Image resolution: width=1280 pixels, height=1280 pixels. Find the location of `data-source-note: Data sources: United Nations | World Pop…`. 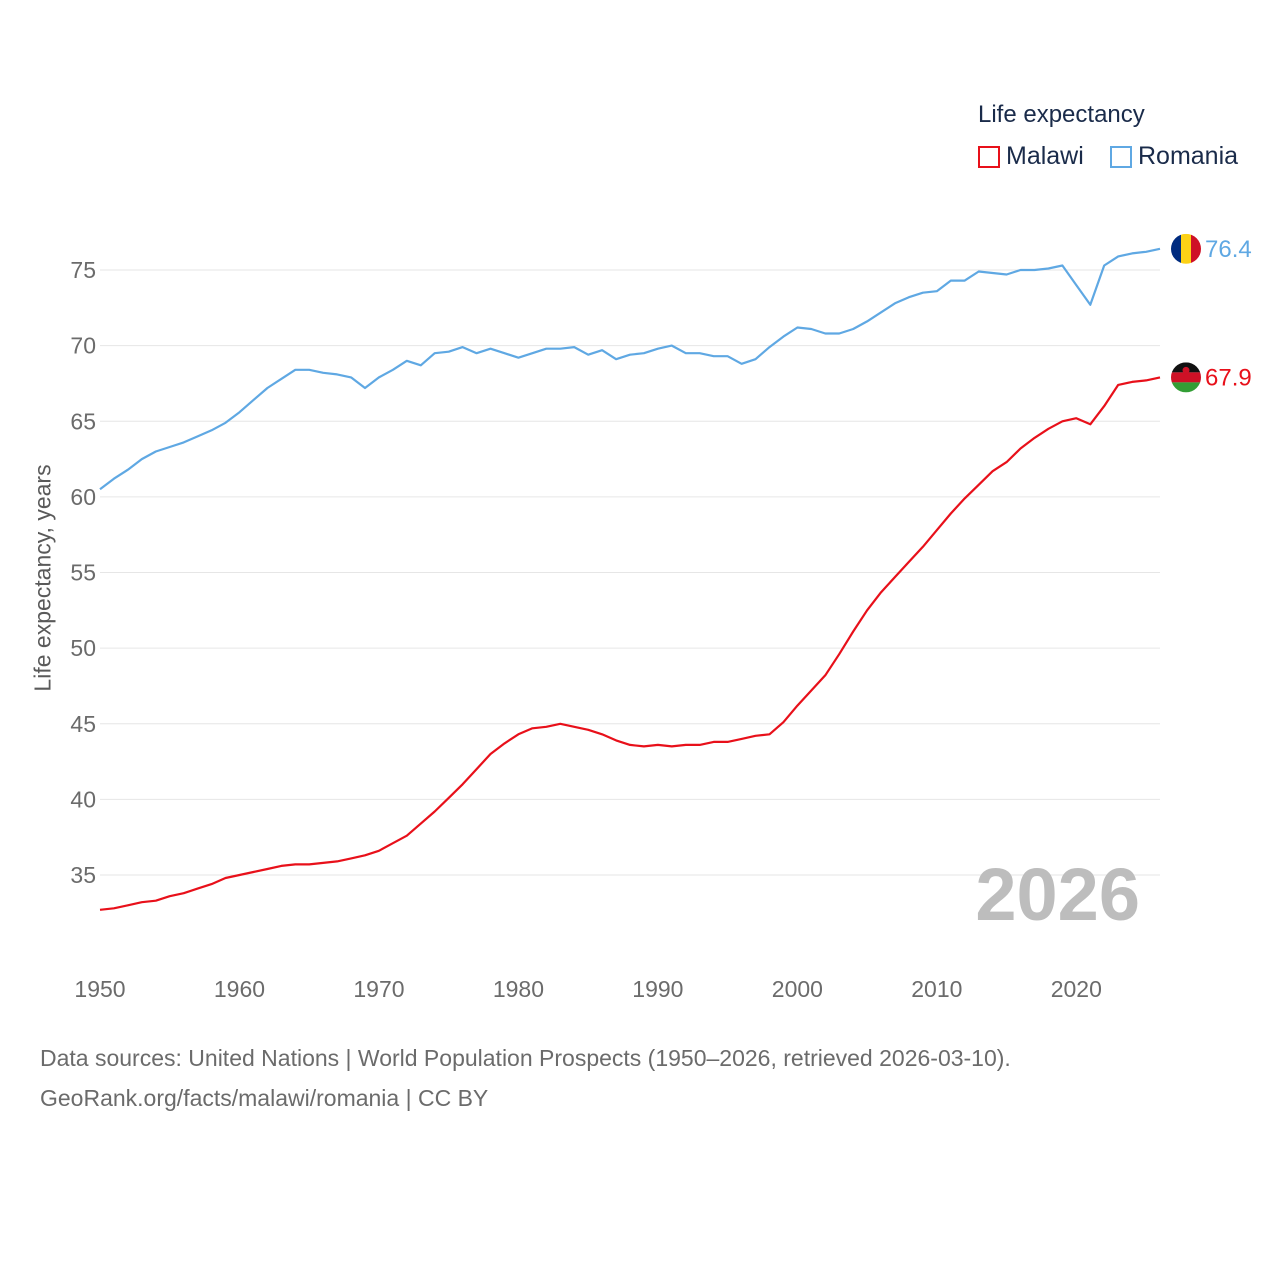

data-source-note: Data sources: United Nations | World Pop… is located at coordinates (525, 1058).